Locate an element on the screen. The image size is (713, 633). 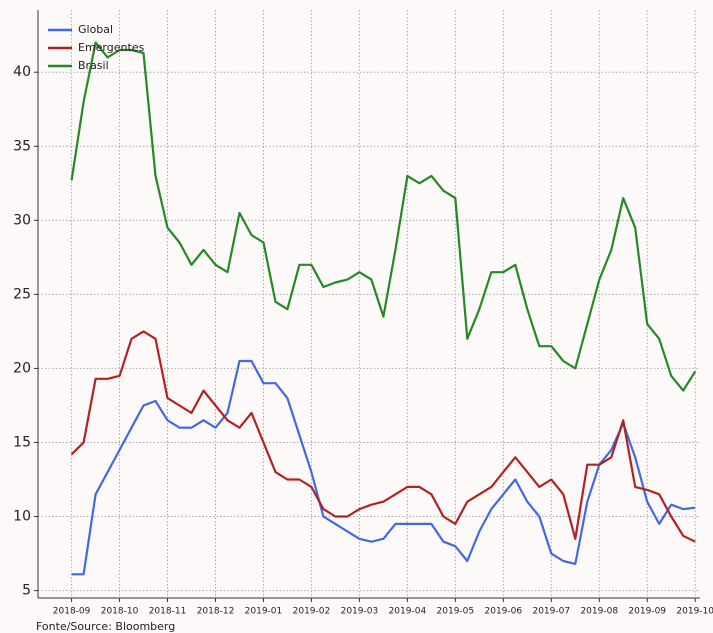
y-tick-label: 25 is located at coordinates (22, 294).